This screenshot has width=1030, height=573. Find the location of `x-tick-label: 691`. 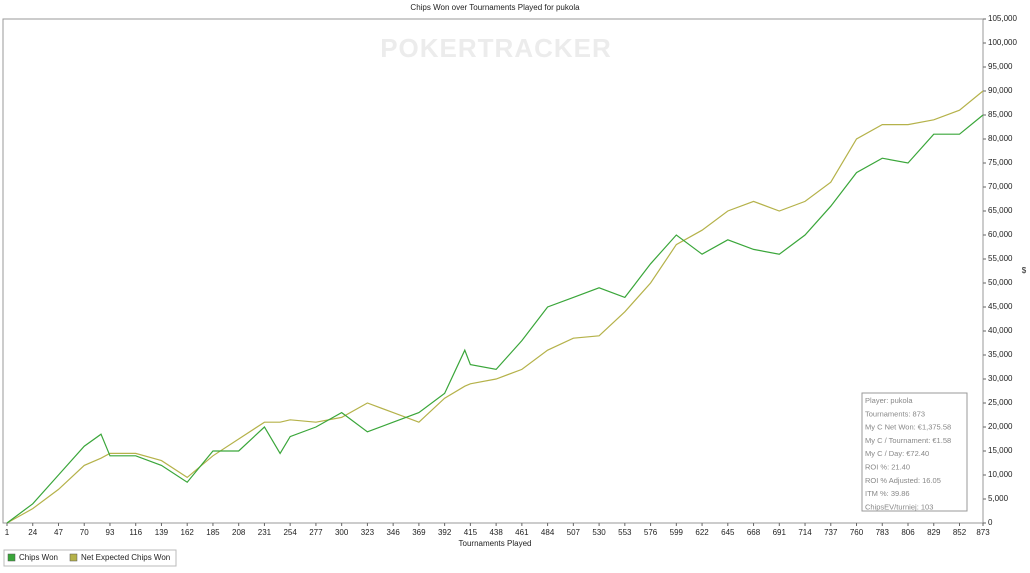

x-tick-label: 691 is located at coordinates (780, 532).